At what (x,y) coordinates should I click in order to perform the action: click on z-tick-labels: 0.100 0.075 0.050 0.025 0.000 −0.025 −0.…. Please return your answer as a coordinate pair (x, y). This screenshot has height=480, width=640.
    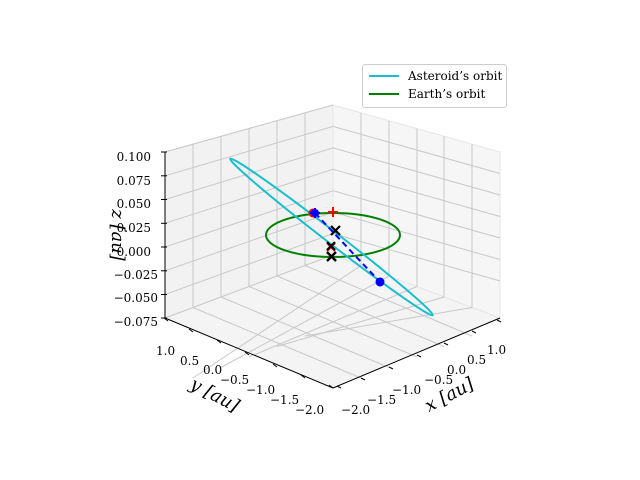
    Looking at the image, I should click on (136, 239).